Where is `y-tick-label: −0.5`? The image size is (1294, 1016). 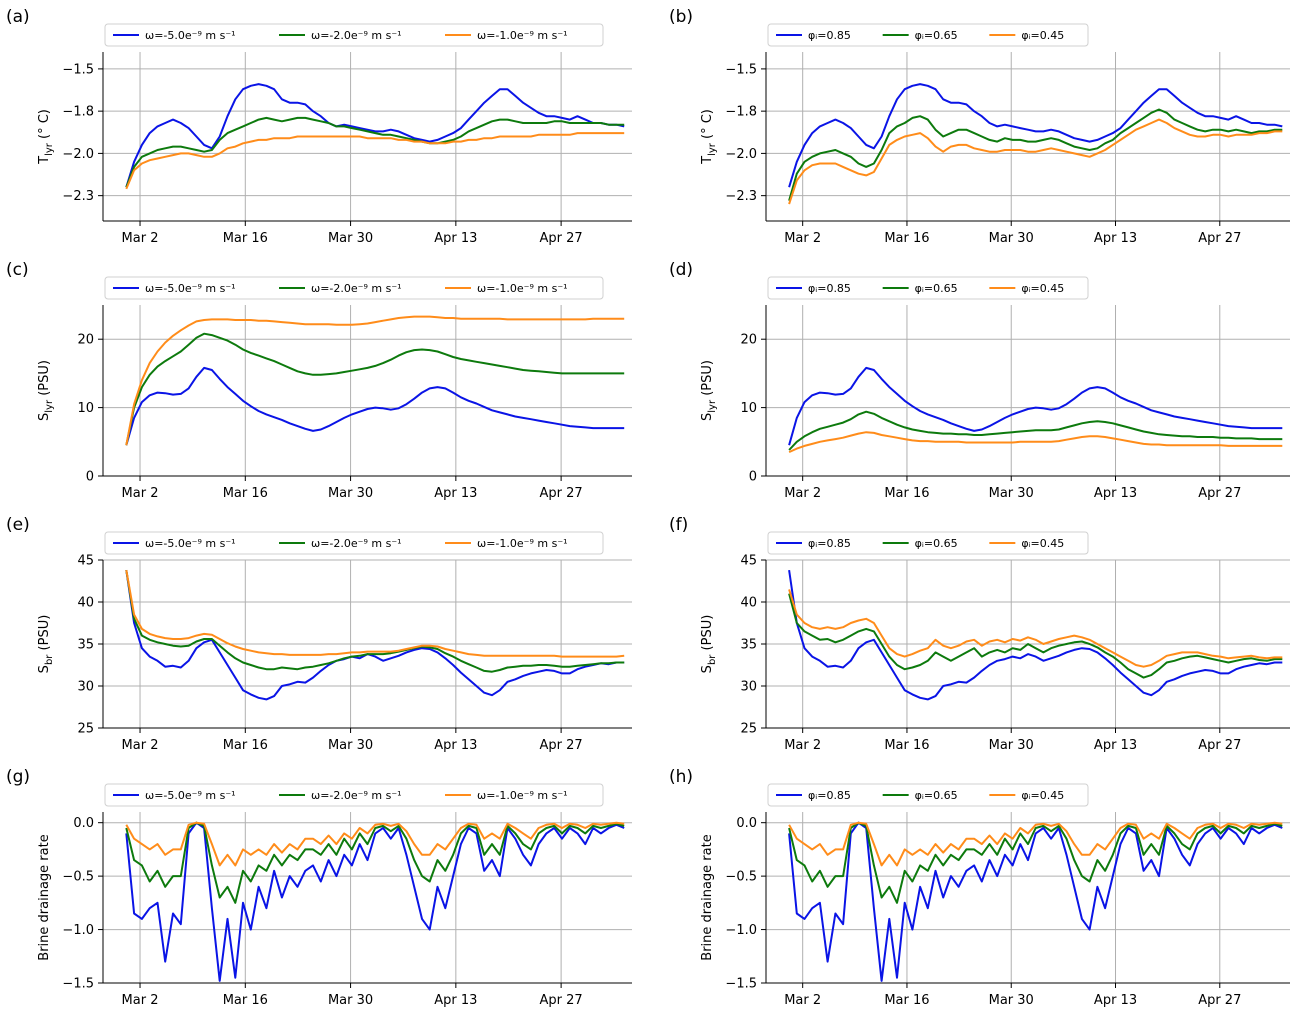
y-tick-label: −0.5 is located at coordinates (78, 877).